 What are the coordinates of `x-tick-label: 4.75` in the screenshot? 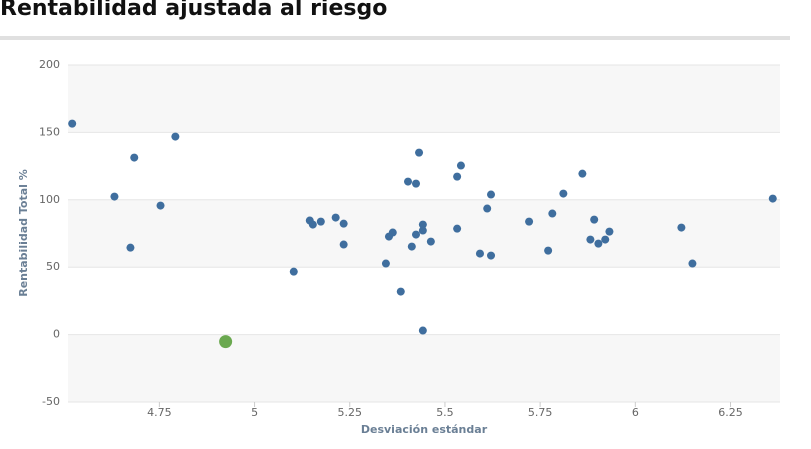 It's located at (159, 412).